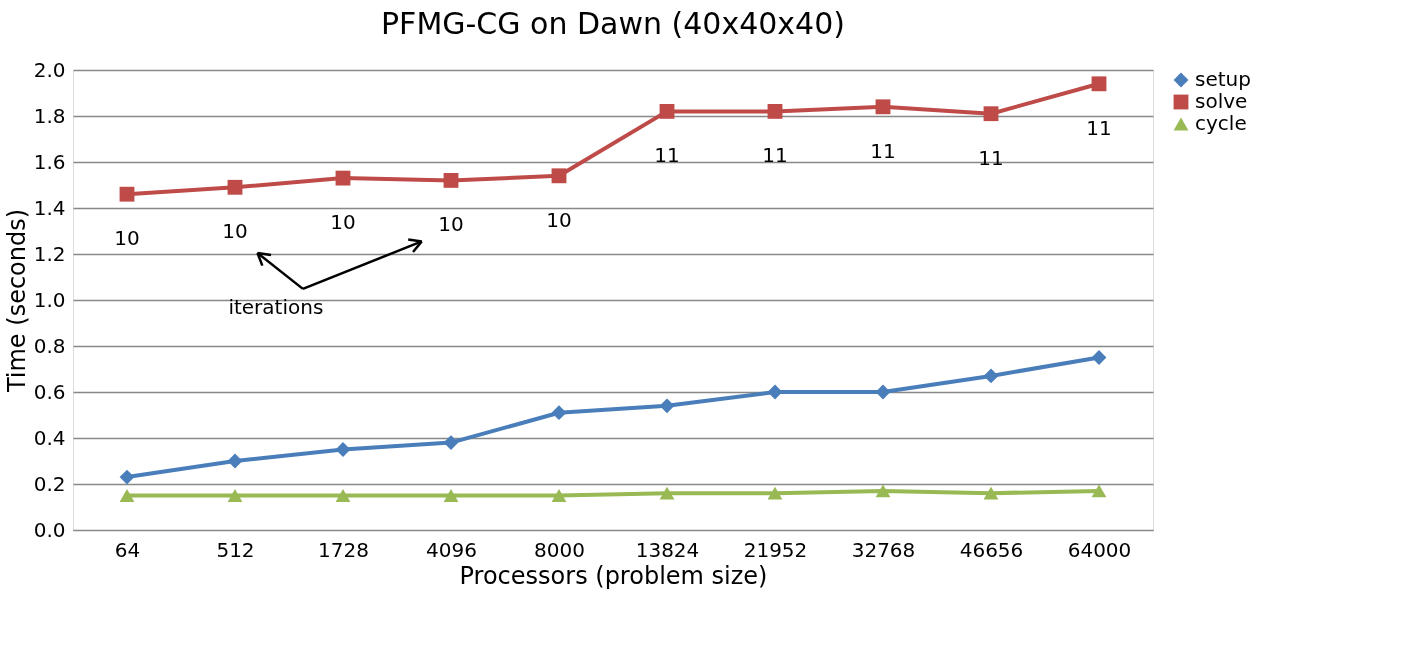 This screenshot has height=655, width=1421. Describe the element at coordinates (1221, 101) in the screenshot. I see `legend-label: solve` at that location.